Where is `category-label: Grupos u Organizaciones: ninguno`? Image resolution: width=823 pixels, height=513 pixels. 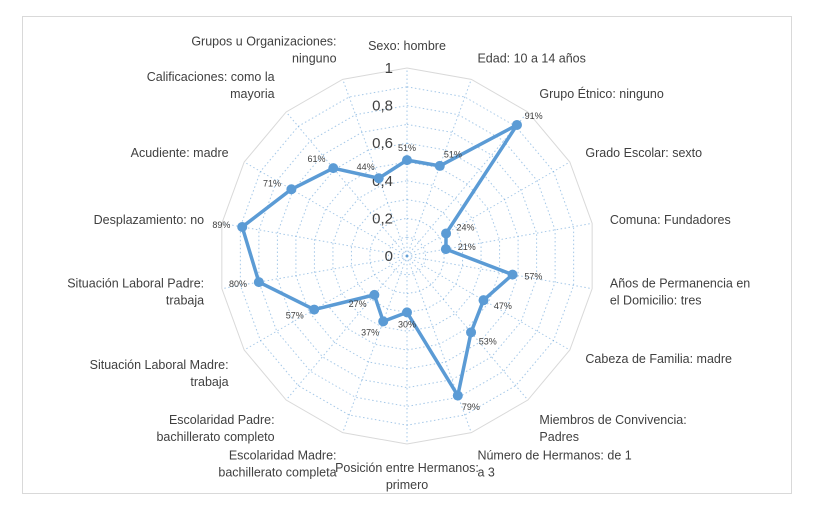 category-label: Grupos u Organizaciones: ninguno is located at coordinates (263, 49).